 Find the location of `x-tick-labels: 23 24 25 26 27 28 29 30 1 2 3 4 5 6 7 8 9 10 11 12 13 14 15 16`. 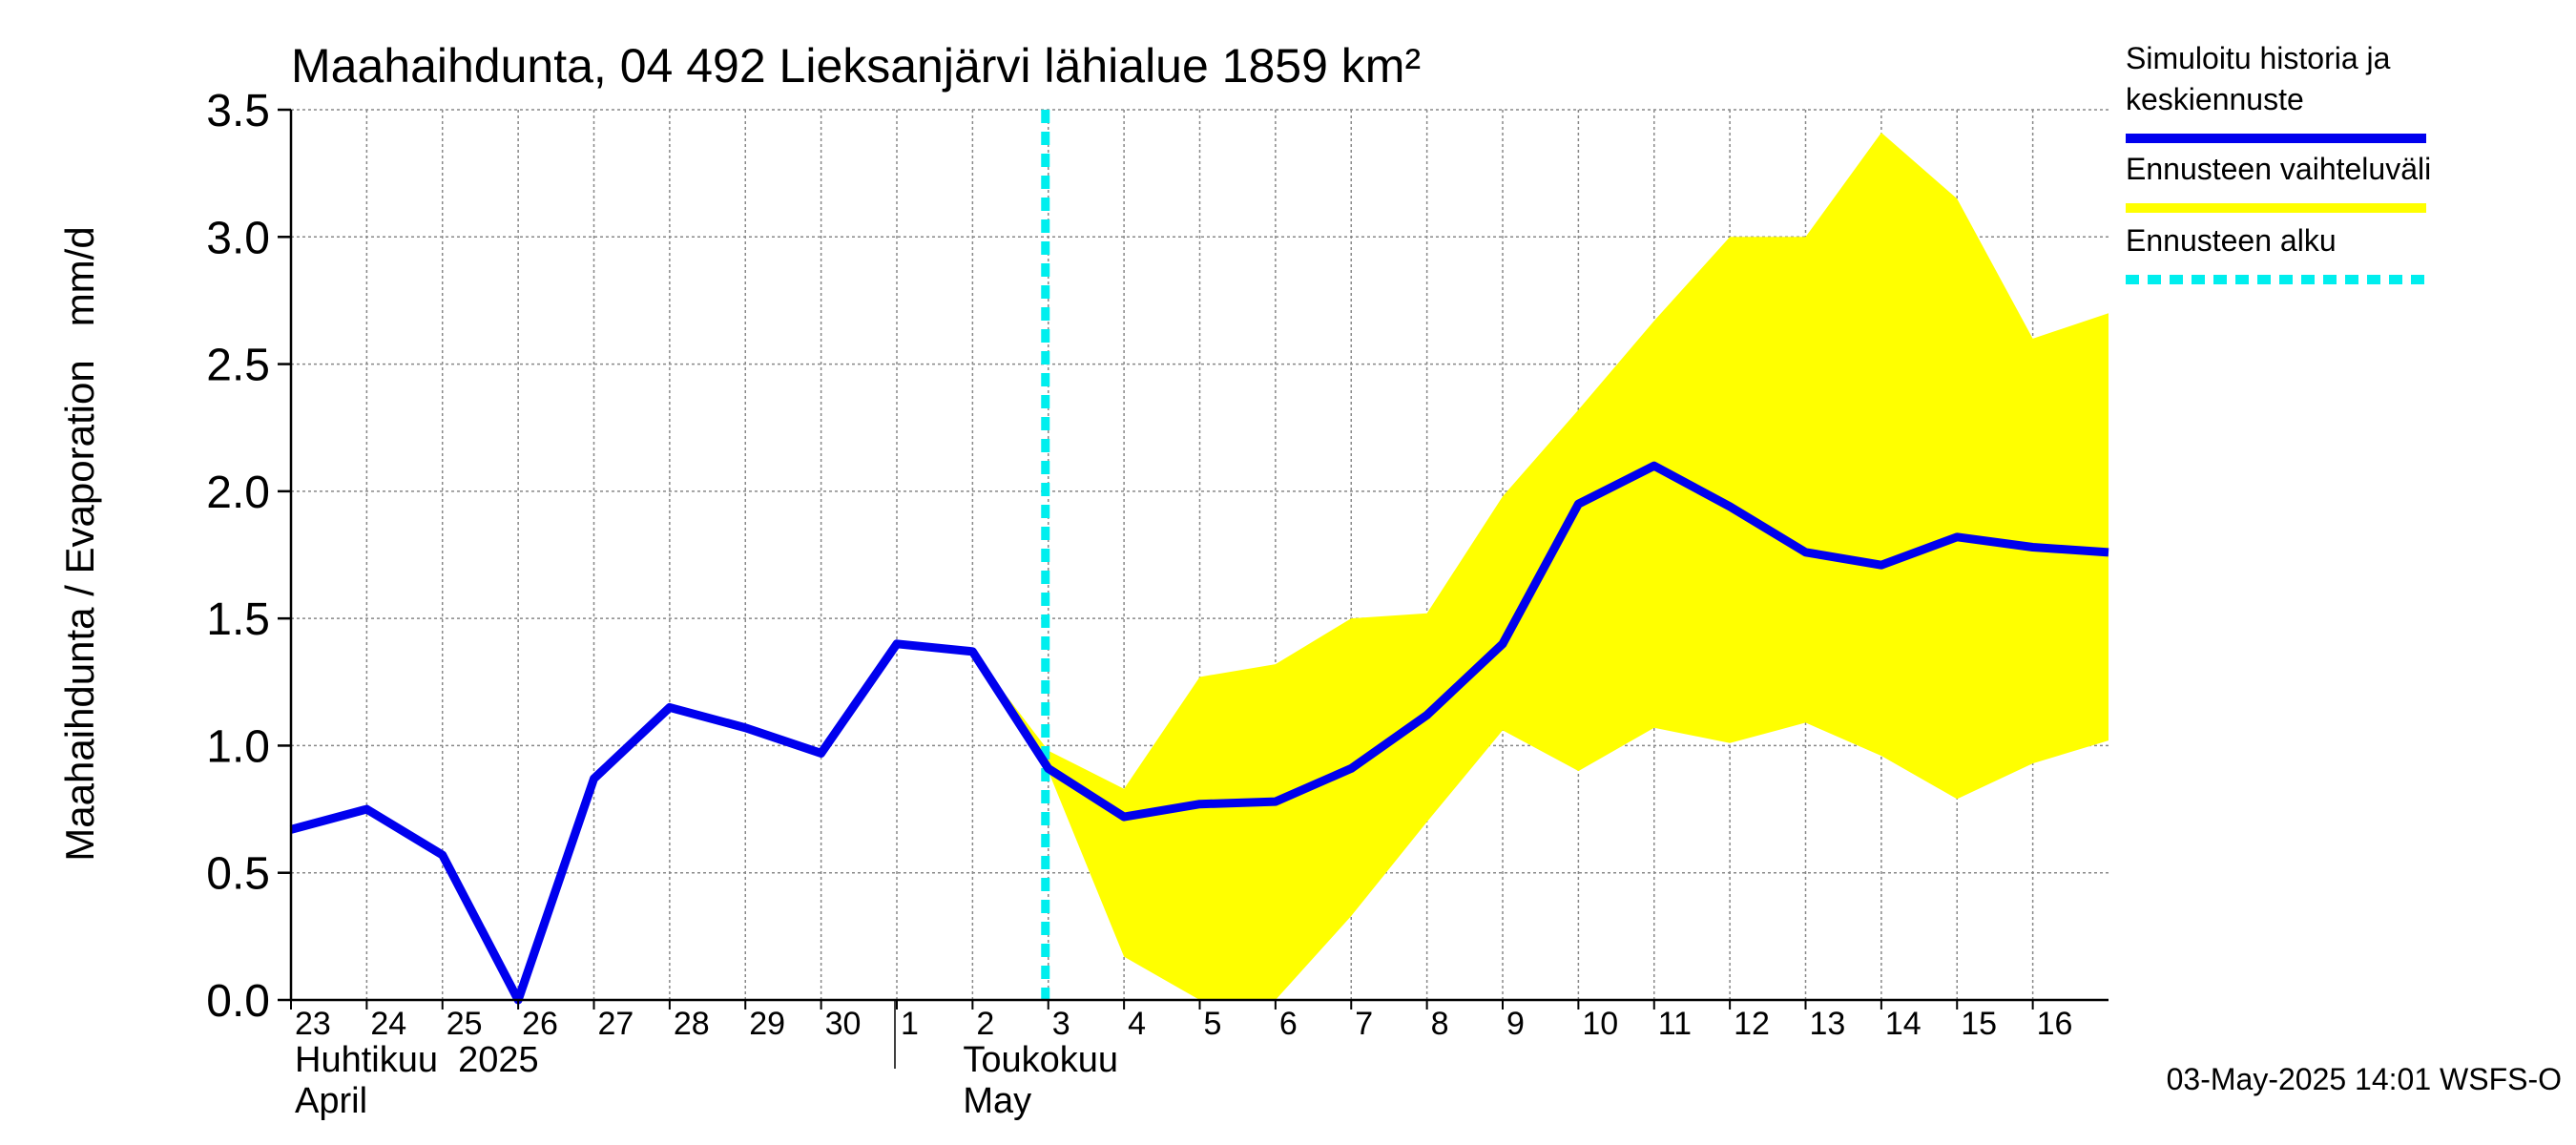

x-tick-labels: 23 24 25 26 27 28 29 30 1 2 3 4 5 6 7 8 9 10 11 12 13 14 15 16 is located at coordinates (1181, 1034).